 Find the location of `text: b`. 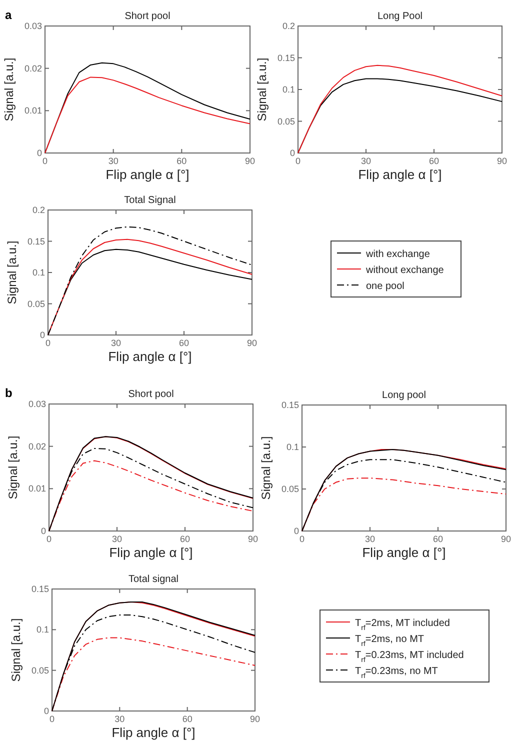

text: b is located at coordinates (8, 393).